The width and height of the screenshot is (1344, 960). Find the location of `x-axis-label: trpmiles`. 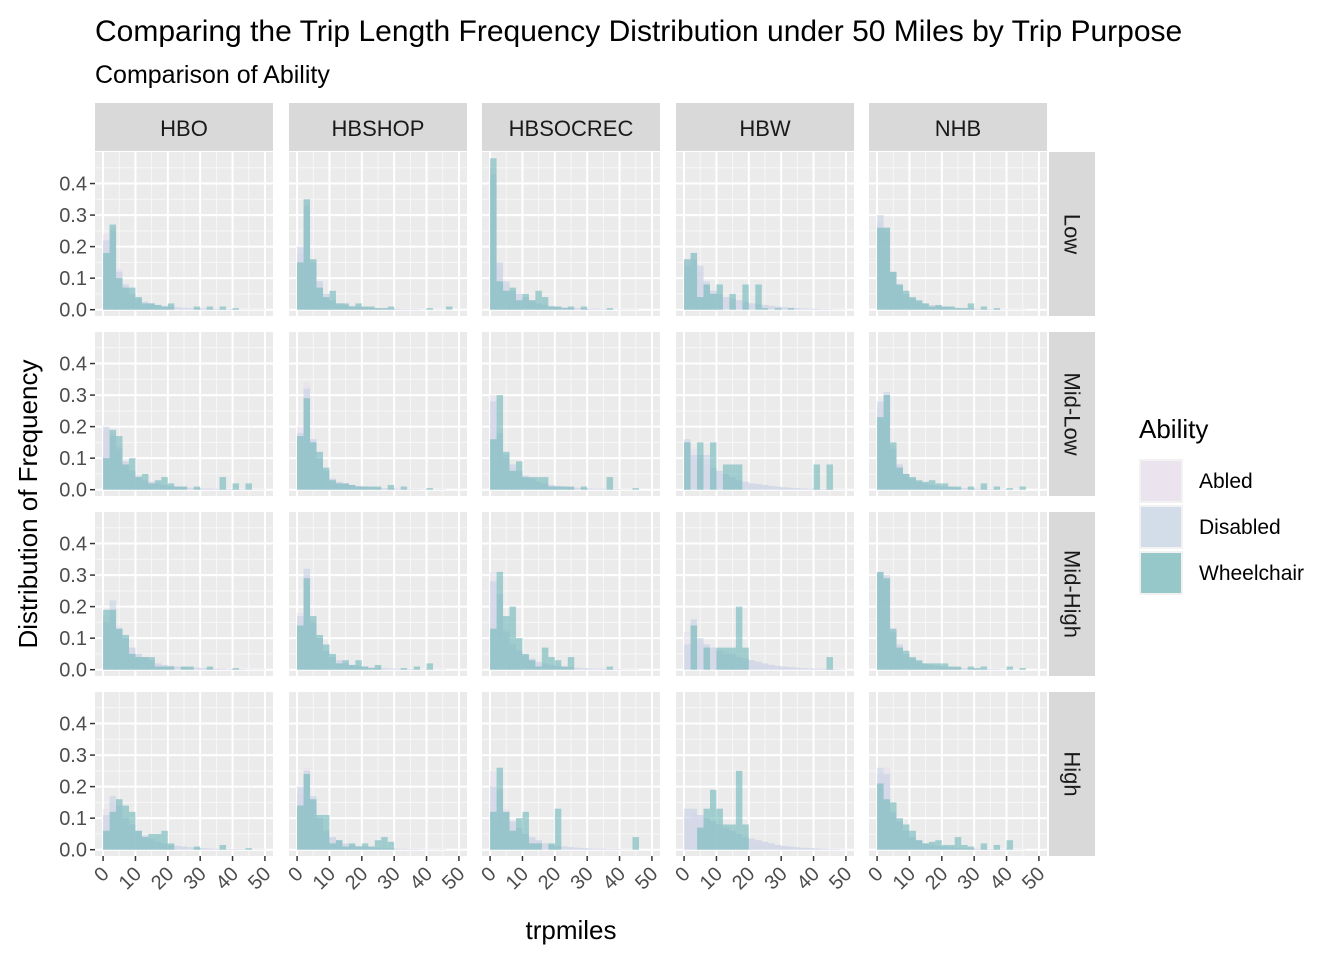

x-axis-label: trpmiles is located at coordinates (570, 930).